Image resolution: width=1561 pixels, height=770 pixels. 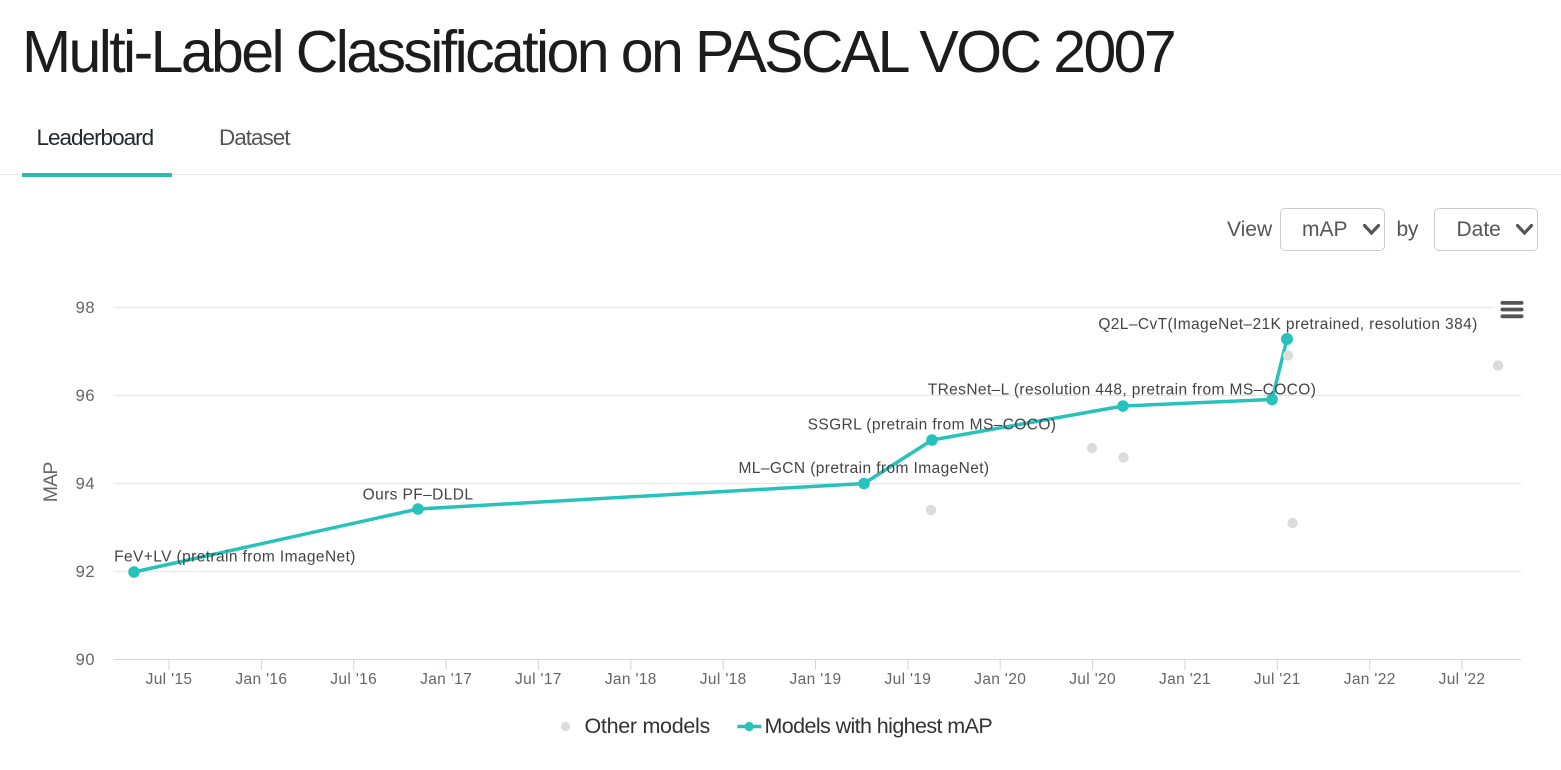 What do you see at coordinates (353, 679) in the screenshot?
I see `svg-text: Jul '16` at bounding box center [353, 679].